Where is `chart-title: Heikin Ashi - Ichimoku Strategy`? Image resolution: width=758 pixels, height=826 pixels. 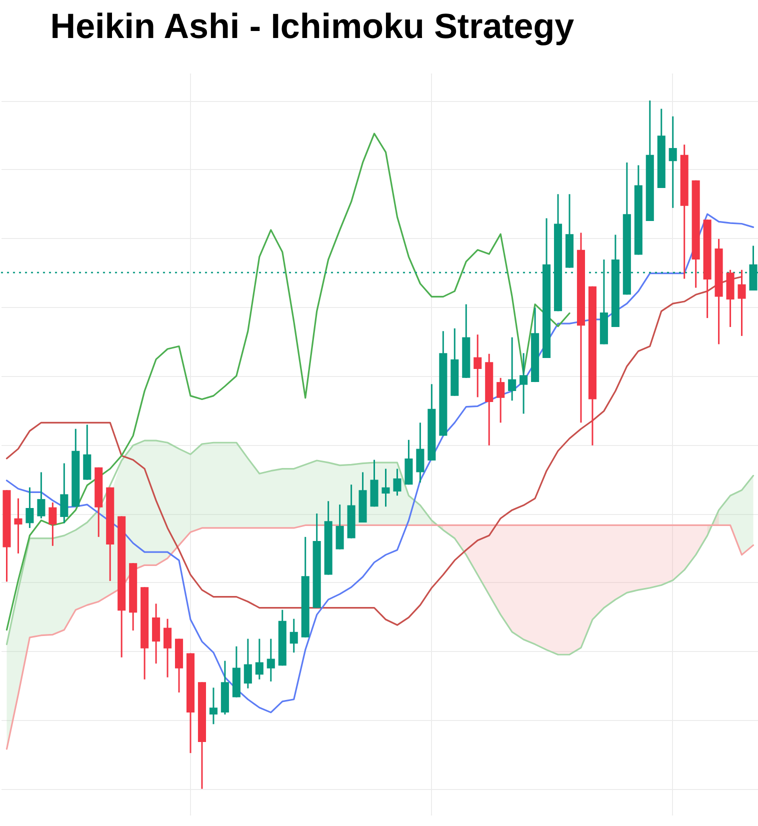 chart-title: Heikin Ashi - Ichimoku Strategy is located at coordinates (312, 26).